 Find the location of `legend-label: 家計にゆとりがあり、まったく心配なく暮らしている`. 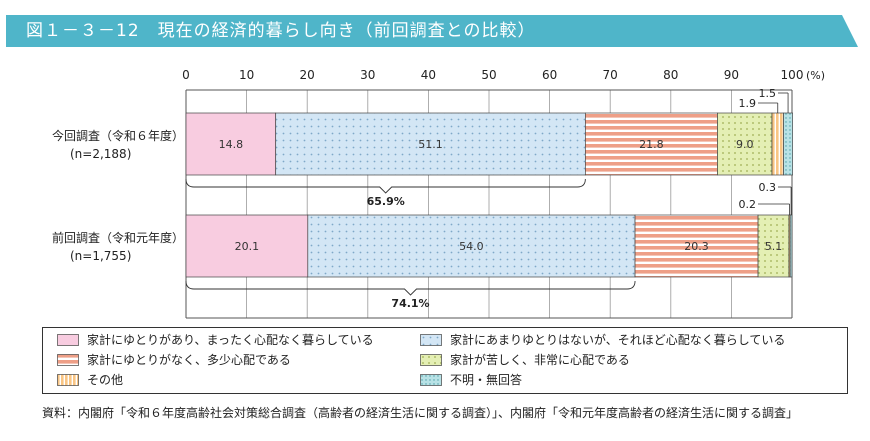

legend-label: 家計にゆとりがあり、まったく心配なく暮らしている is located at coordinates (230, 340).